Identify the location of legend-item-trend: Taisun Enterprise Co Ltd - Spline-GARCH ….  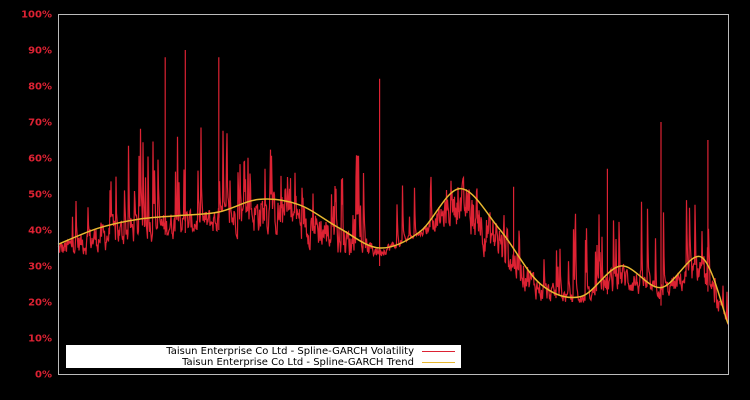
(318, 362).